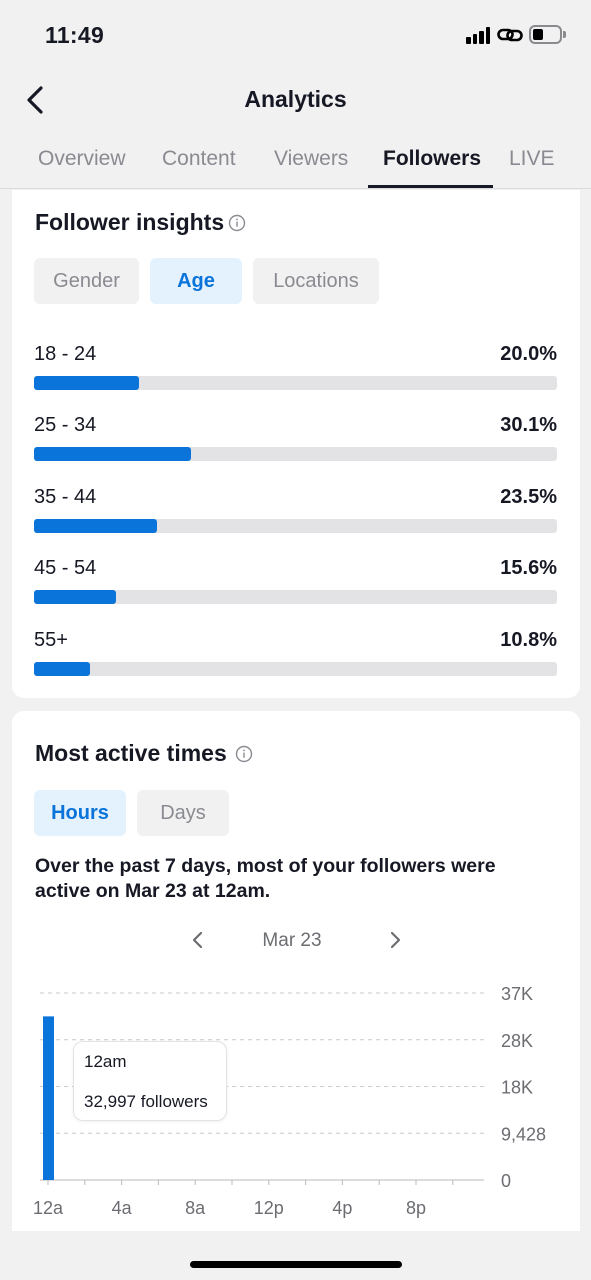 The image size is (591, 1280). What do you see at coordinates (195, 1208) in the screenshot?
I see `x-tick-label: 8a` at bounding box center [195, 1208].